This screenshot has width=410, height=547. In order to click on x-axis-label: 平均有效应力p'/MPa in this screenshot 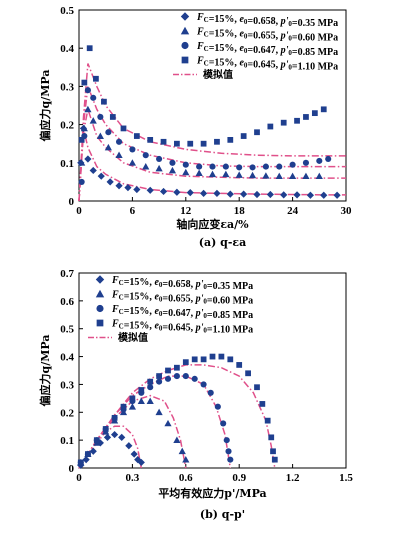, I will do `click(212, 493)`.